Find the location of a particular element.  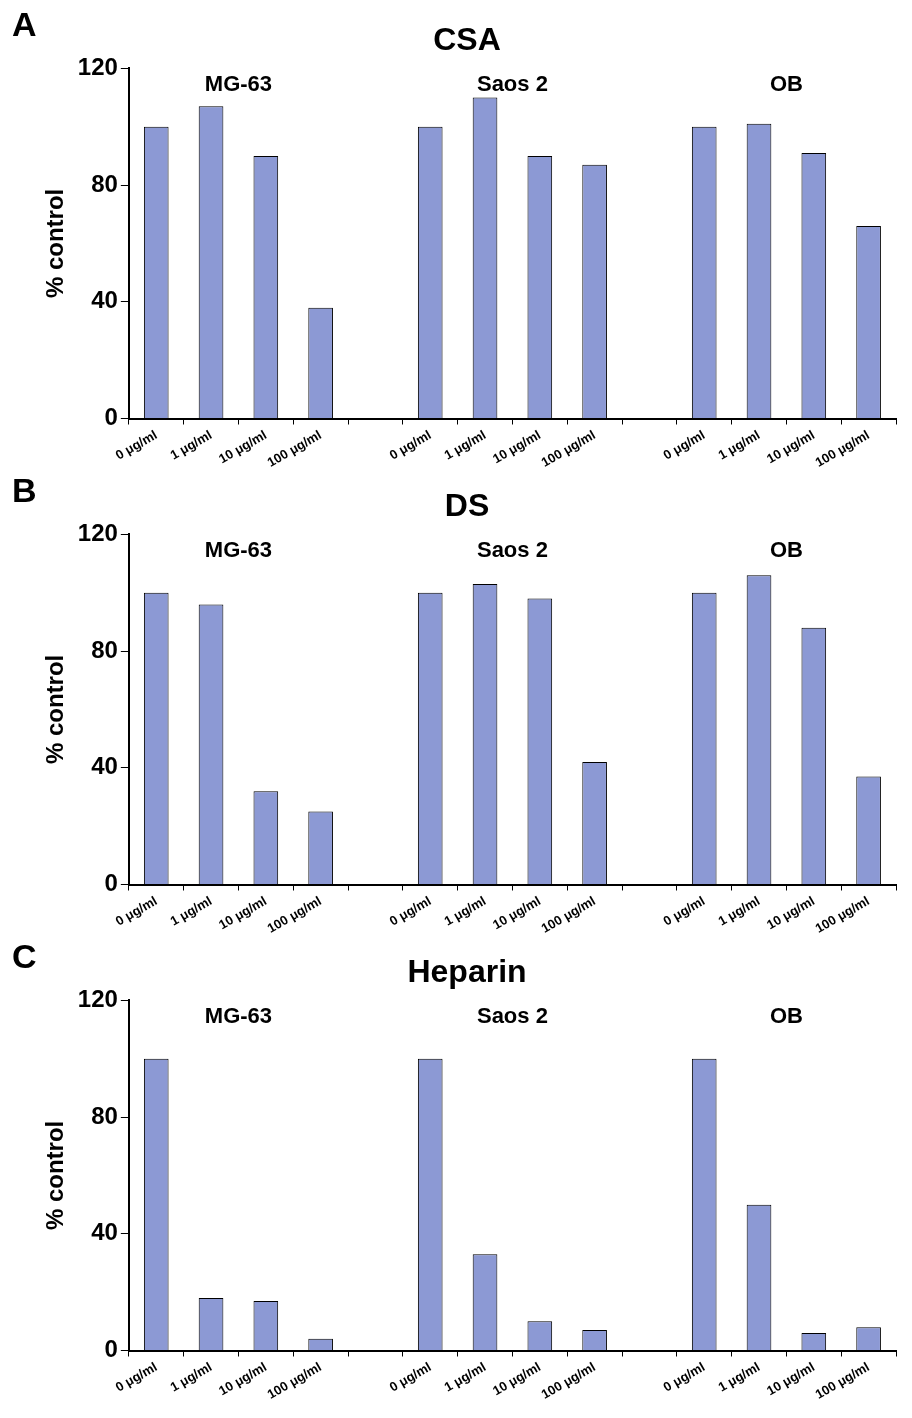

text: B is located at coordinates (24, 490).